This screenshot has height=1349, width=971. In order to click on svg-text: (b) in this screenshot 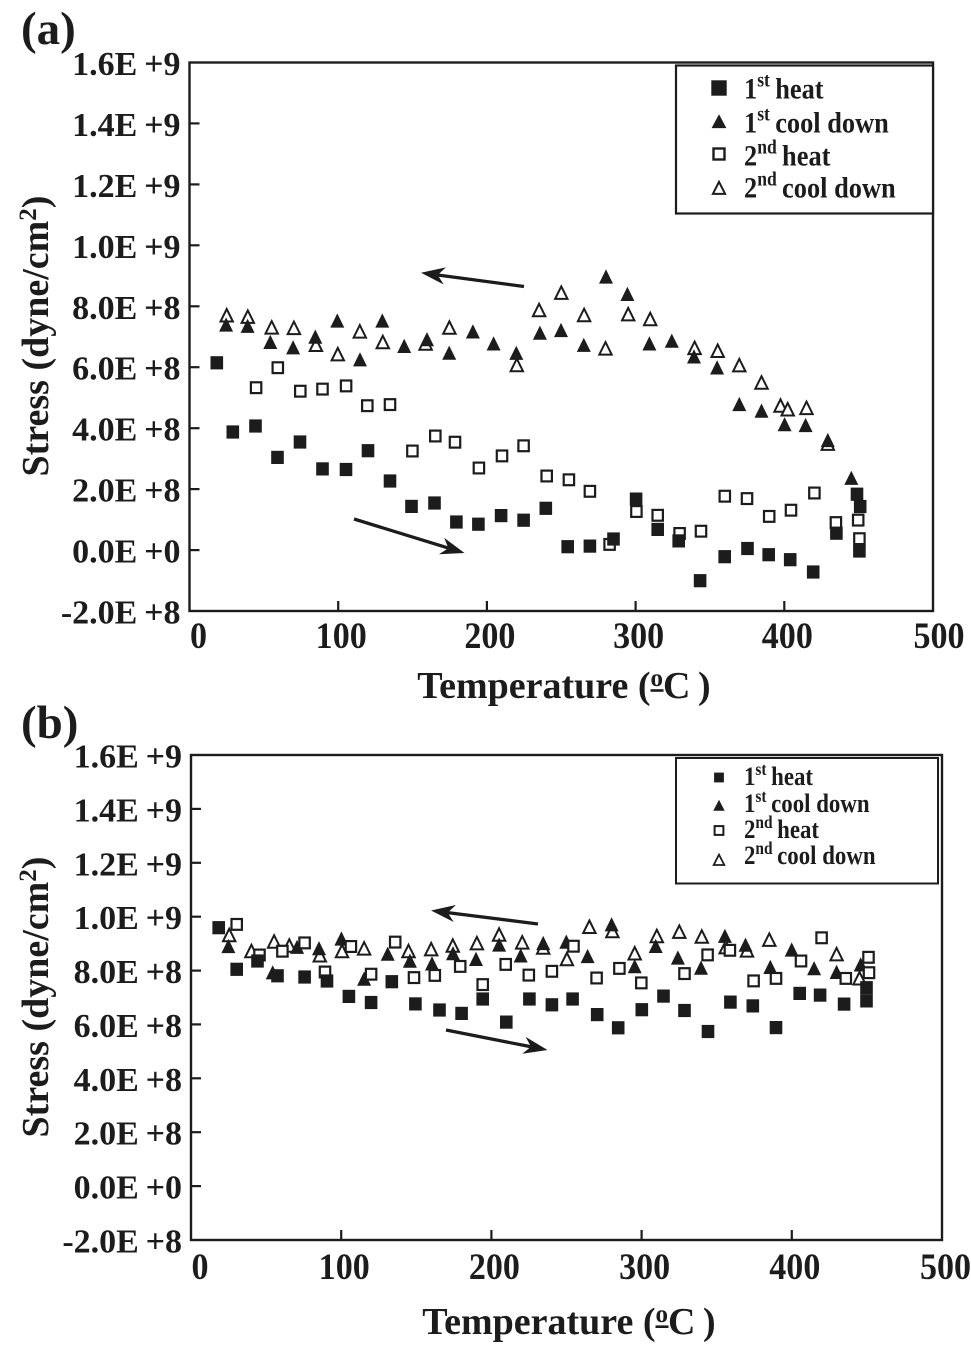, I will do `click(49, 723)`.